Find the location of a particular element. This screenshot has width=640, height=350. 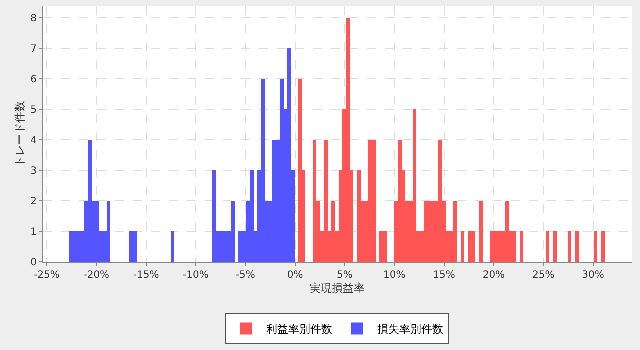

y-tick-label: 2 is located at coordinates (33, 202).